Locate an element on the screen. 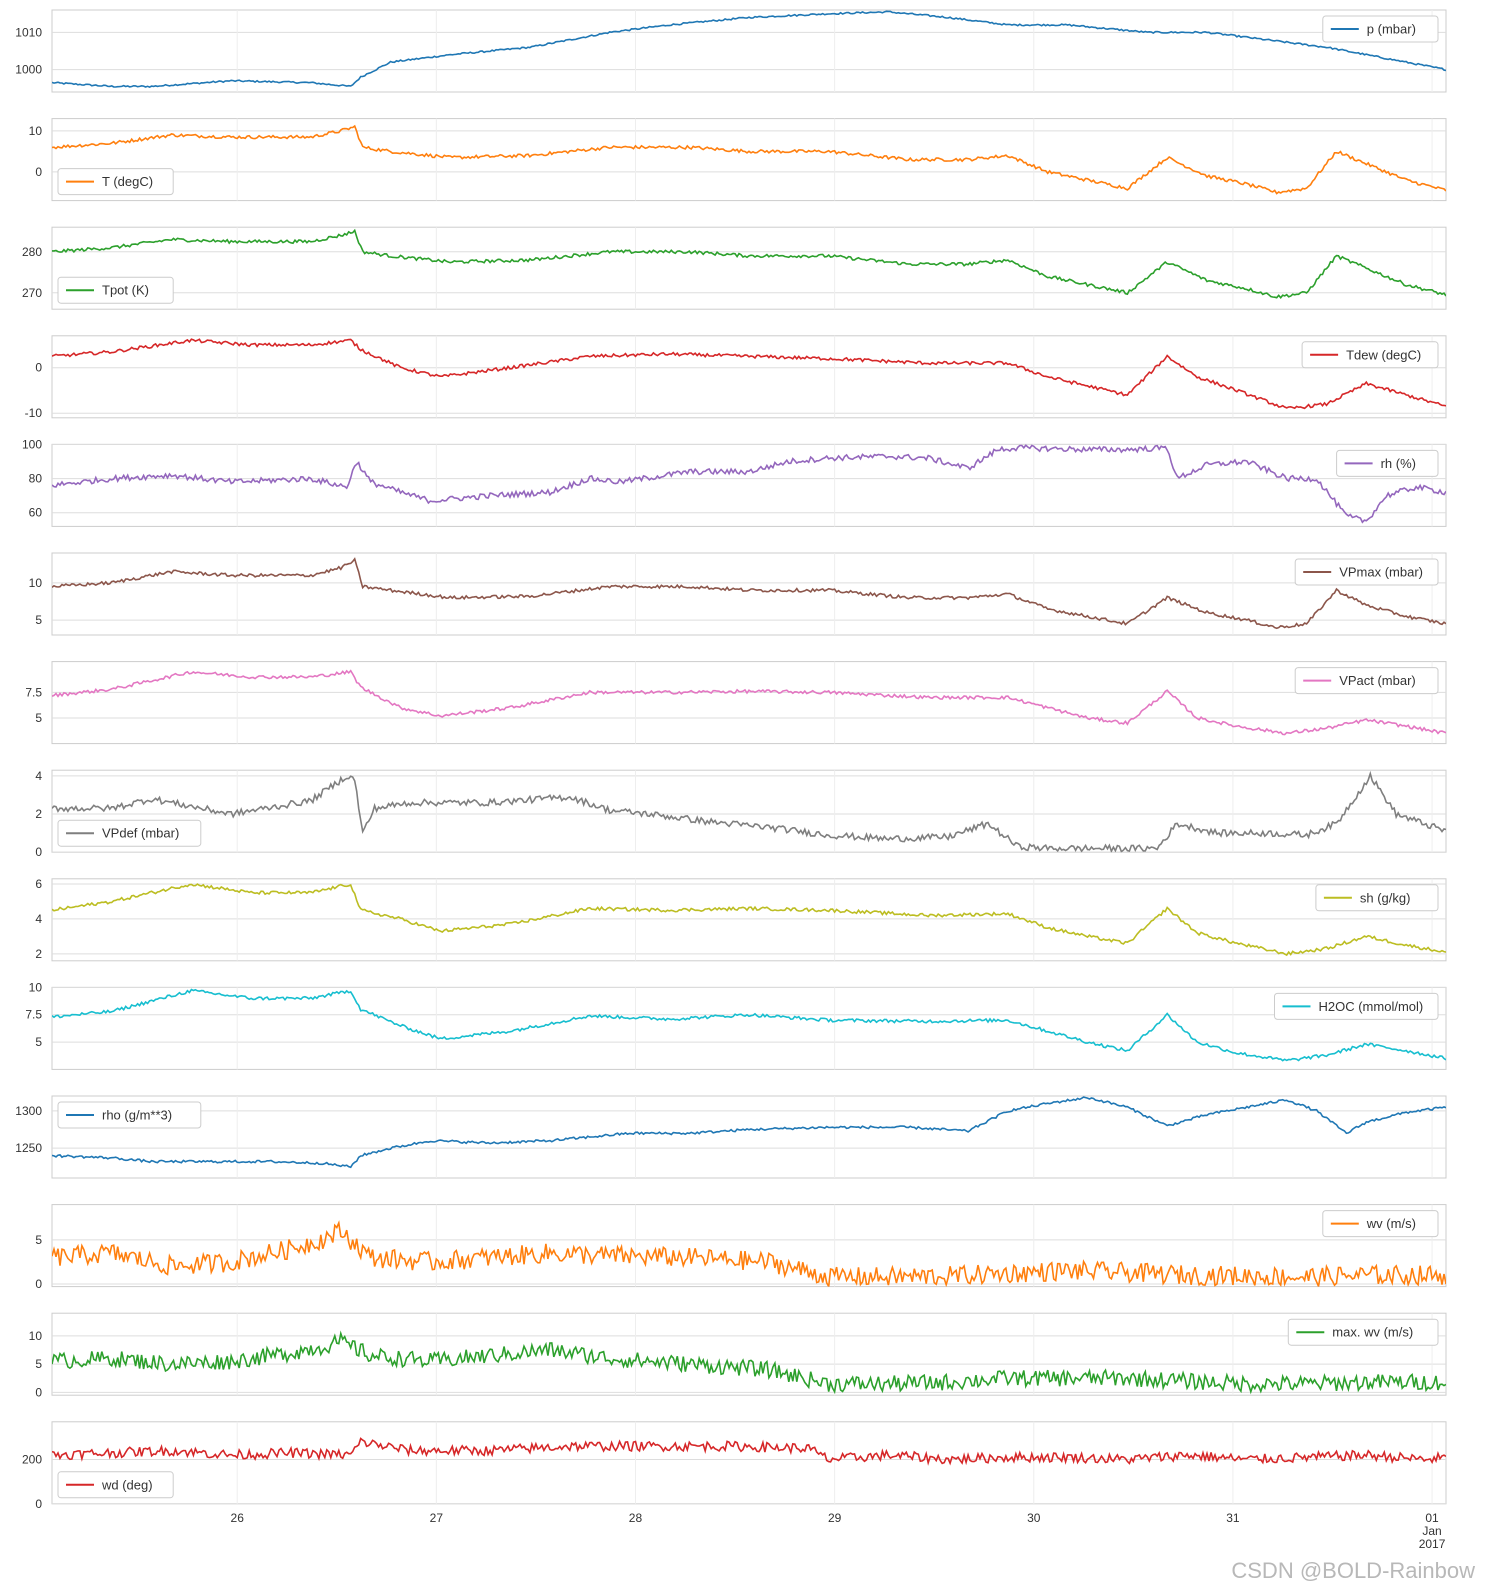 Image resolution: width=1489 pixels, height=1595 pixels. watermark: CSDN @BOLD-Rainbow is located at coordinates (1353, 1570).